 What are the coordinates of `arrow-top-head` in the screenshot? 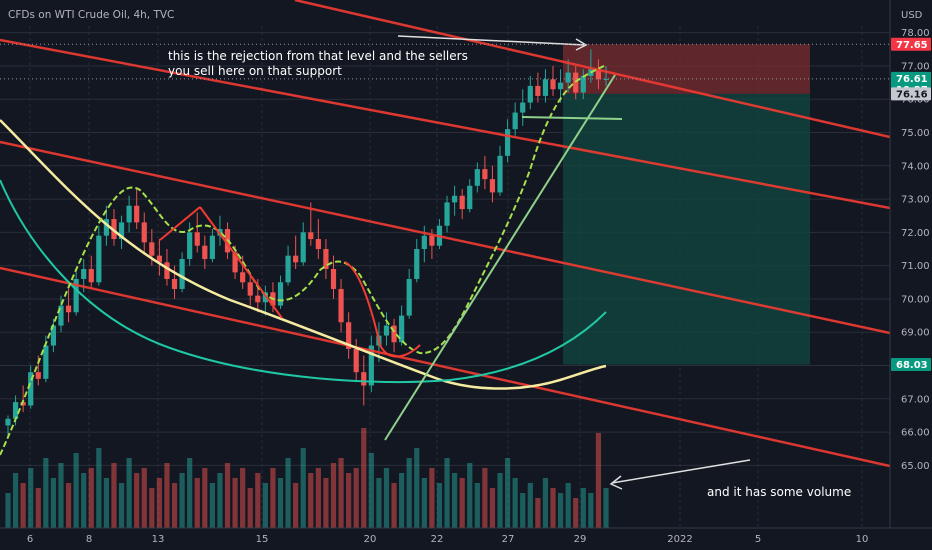 It's located at (581, 44).